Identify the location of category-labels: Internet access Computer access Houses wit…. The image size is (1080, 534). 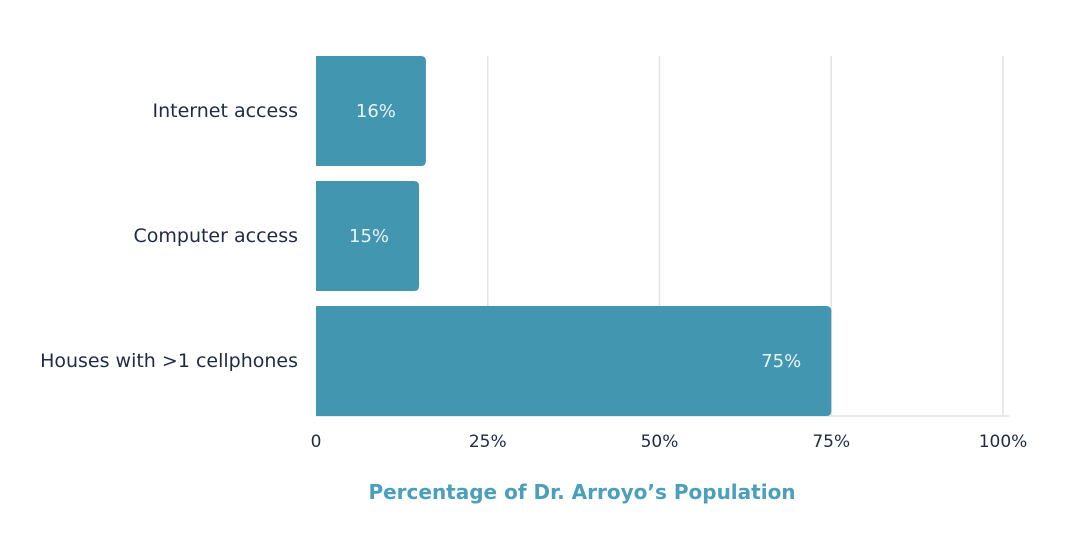
(169, 236).